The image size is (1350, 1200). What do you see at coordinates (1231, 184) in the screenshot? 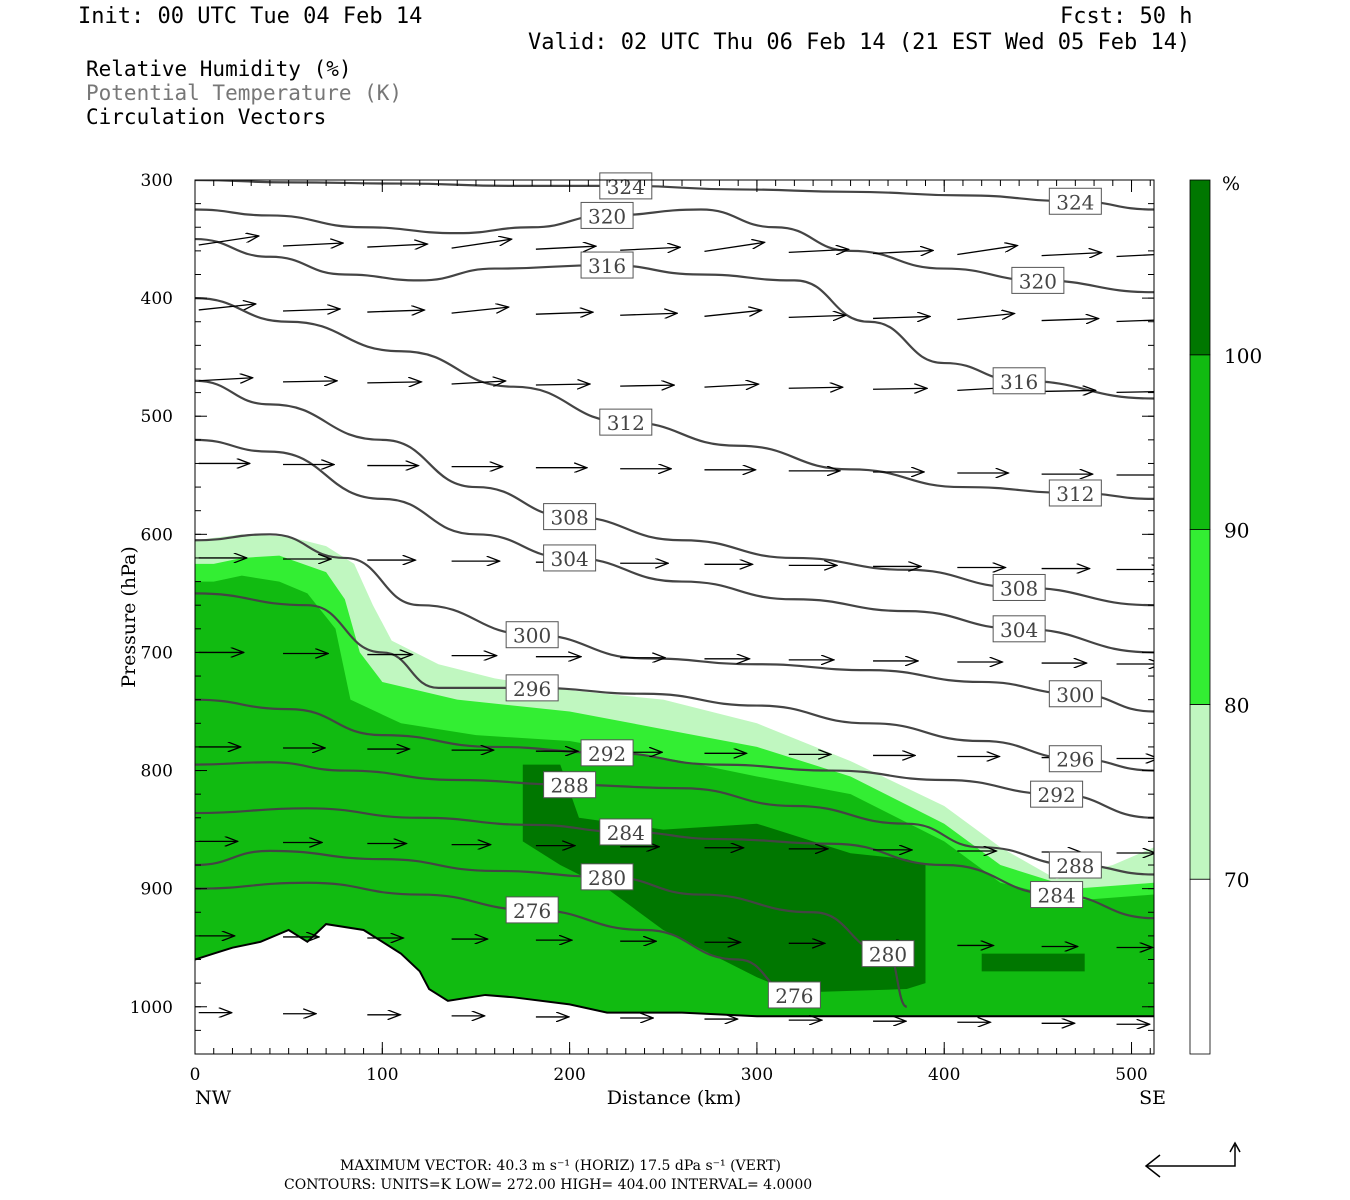
I see `colorbar-unit: %` at bounding box center [1231, 184].